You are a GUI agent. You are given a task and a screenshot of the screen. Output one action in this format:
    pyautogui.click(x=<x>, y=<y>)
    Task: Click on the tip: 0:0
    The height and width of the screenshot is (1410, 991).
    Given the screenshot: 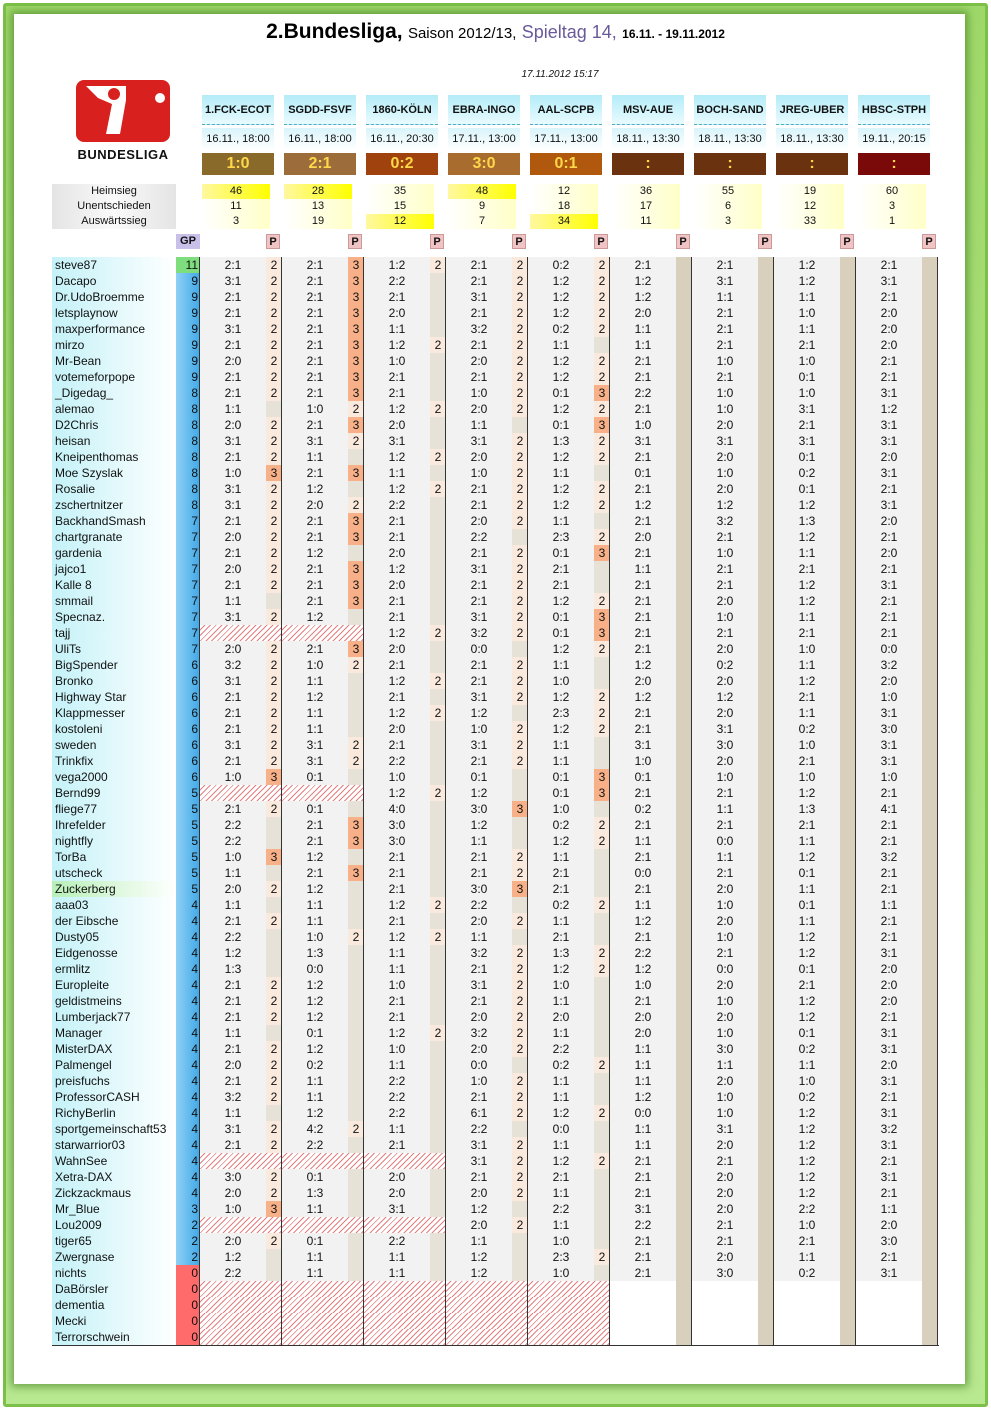 What is the action you would take?
    pyautogui.click(x=315, y=969)
    